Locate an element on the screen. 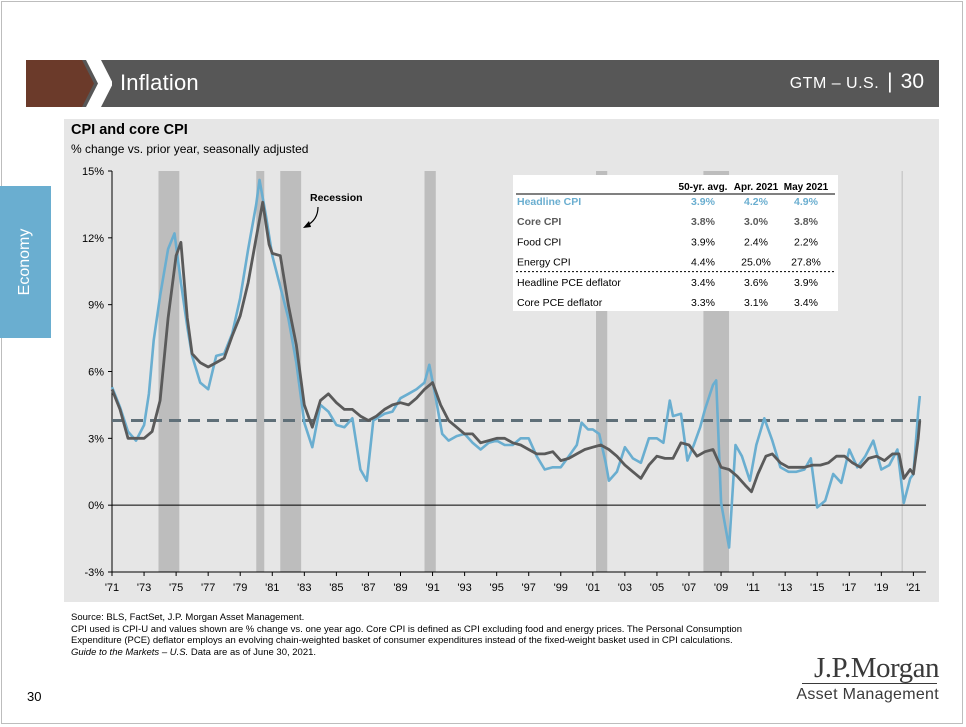 This screenshot has height=727, width=966. table-header-cell: 50-yr. avg. is located at coordinates (703, 187).